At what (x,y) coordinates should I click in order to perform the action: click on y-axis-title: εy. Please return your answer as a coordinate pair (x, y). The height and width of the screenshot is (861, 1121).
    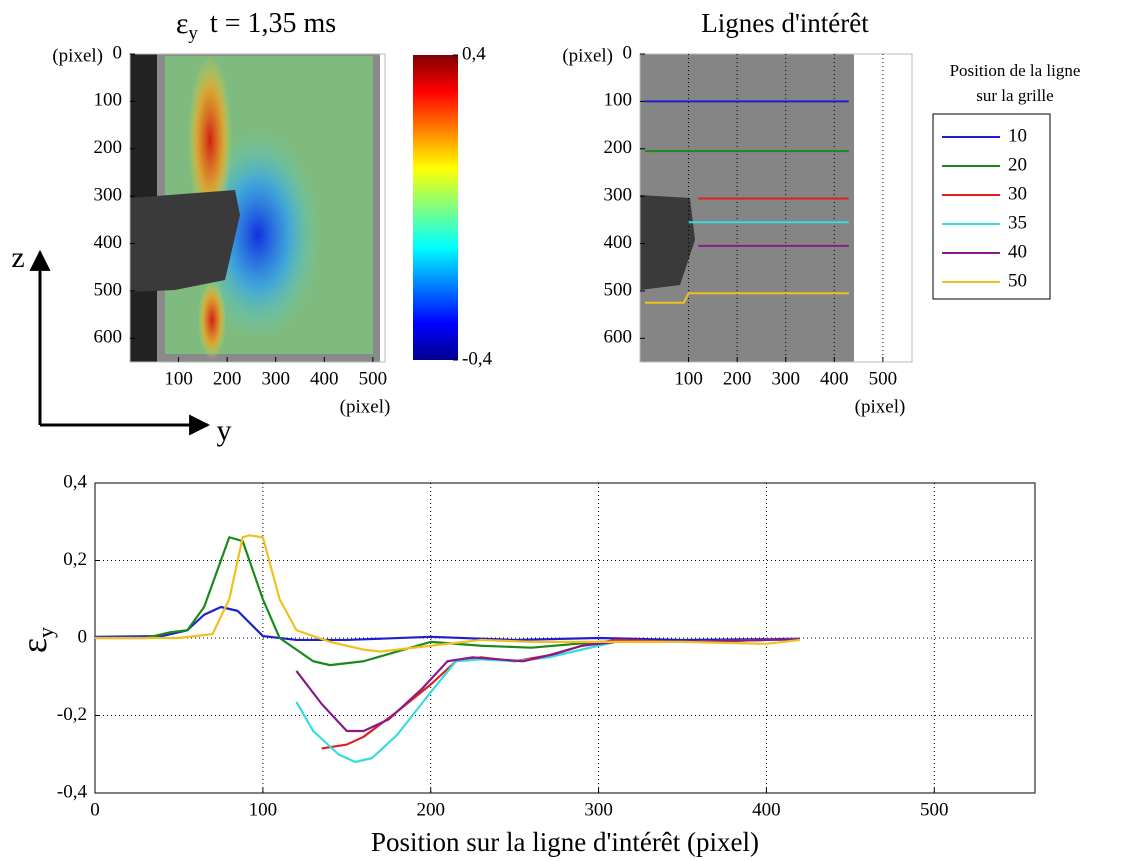
    Looking at the image, I should click on (36, 640).